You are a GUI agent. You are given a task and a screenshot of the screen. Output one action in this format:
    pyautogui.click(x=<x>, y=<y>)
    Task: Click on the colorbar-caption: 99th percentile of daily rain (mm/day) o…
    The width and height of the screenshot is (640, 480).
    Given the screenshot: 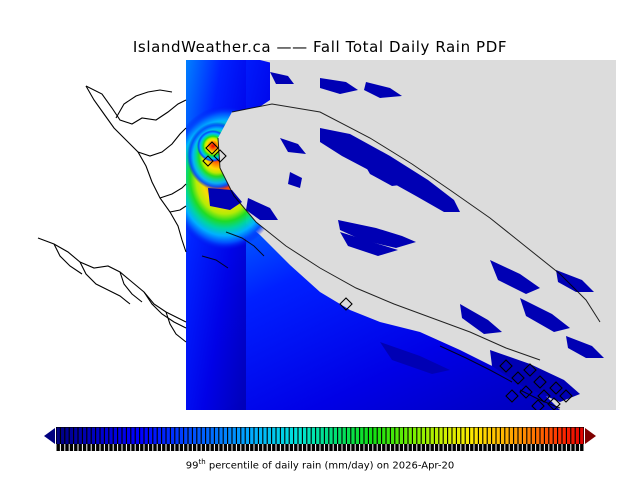 What is the action you would take?
    pyautogui.click(x=320, y=464)
    